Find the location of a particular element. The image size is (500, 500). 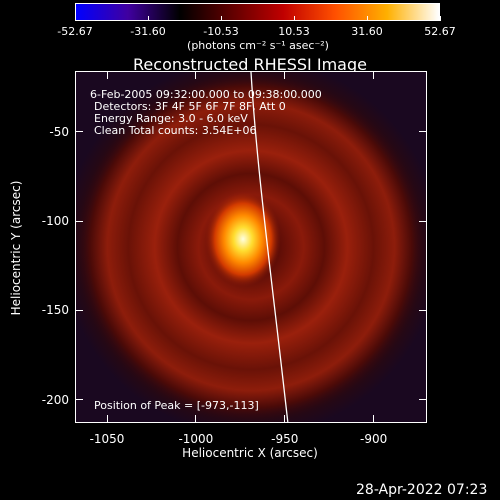

x-tick-label: -900 is located at coordinates (374, 439).